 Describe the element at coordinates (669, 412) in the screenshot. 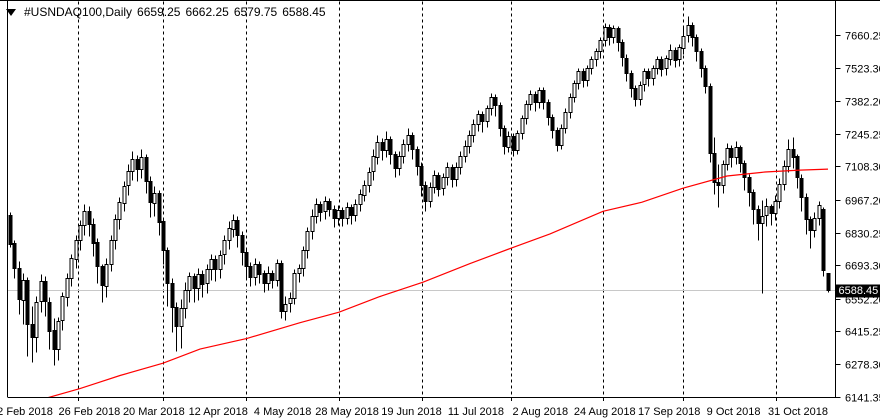

I see `x-axis-label: 17 Sep 2018` at that location.